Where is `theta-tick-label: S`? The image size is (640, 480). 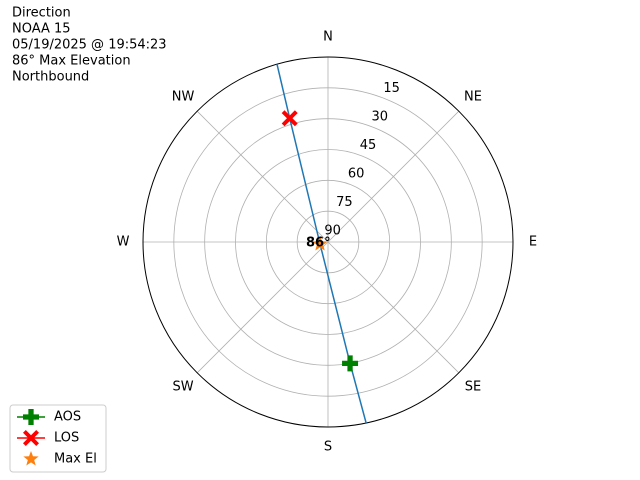
theta-tick-label: S is located at coordinates (328, 447).